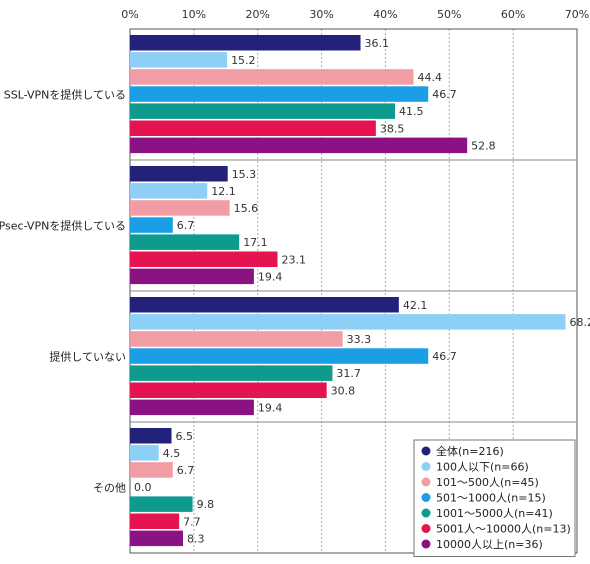 This screenshot has height=564, width=590. What do you see at coordinates (243, 60) in the screenshot?
I see `data-label: 15.2` at bounding box center [243, 60].